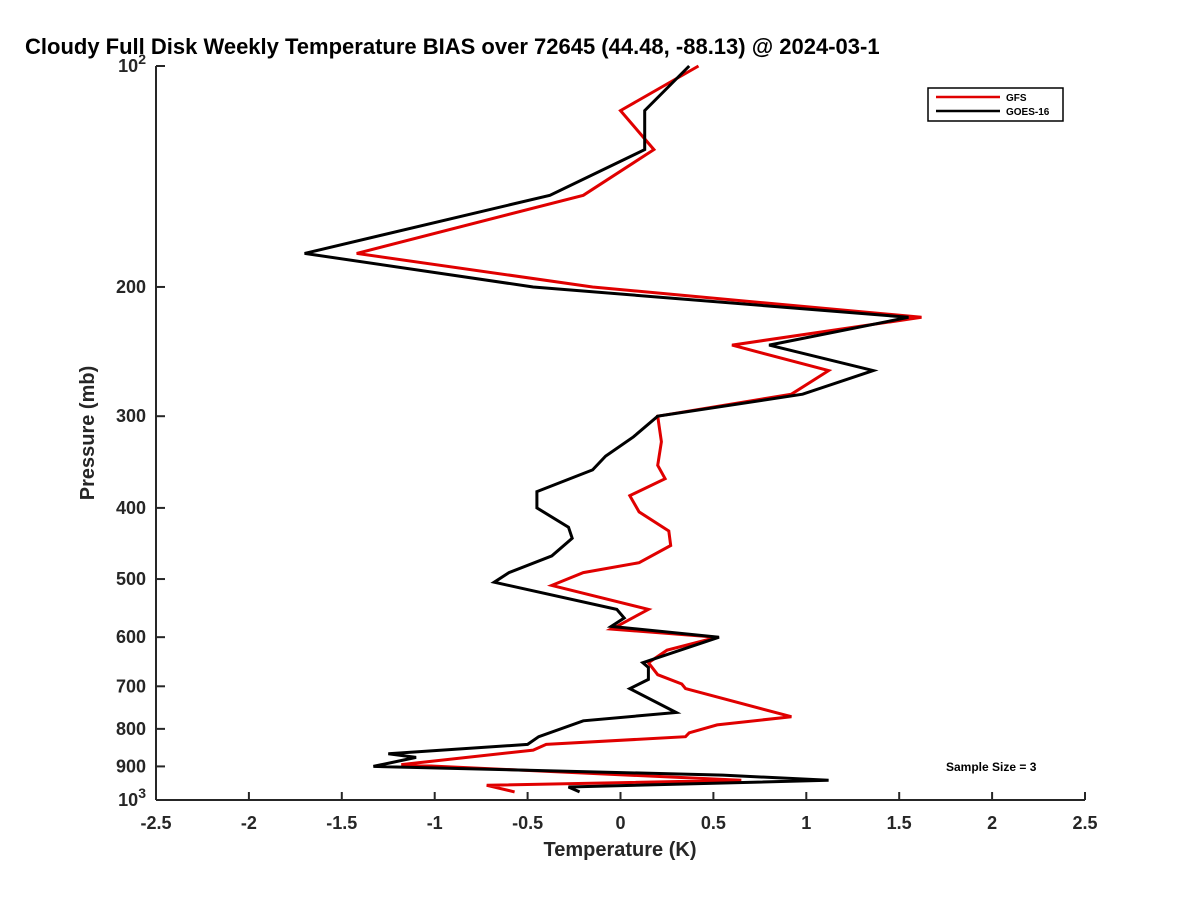 This screenshot has width=1200, height=900. Describe the element at coordinates (131, 637) in the screenshot. I see `y-tick-label: 600` at that location.